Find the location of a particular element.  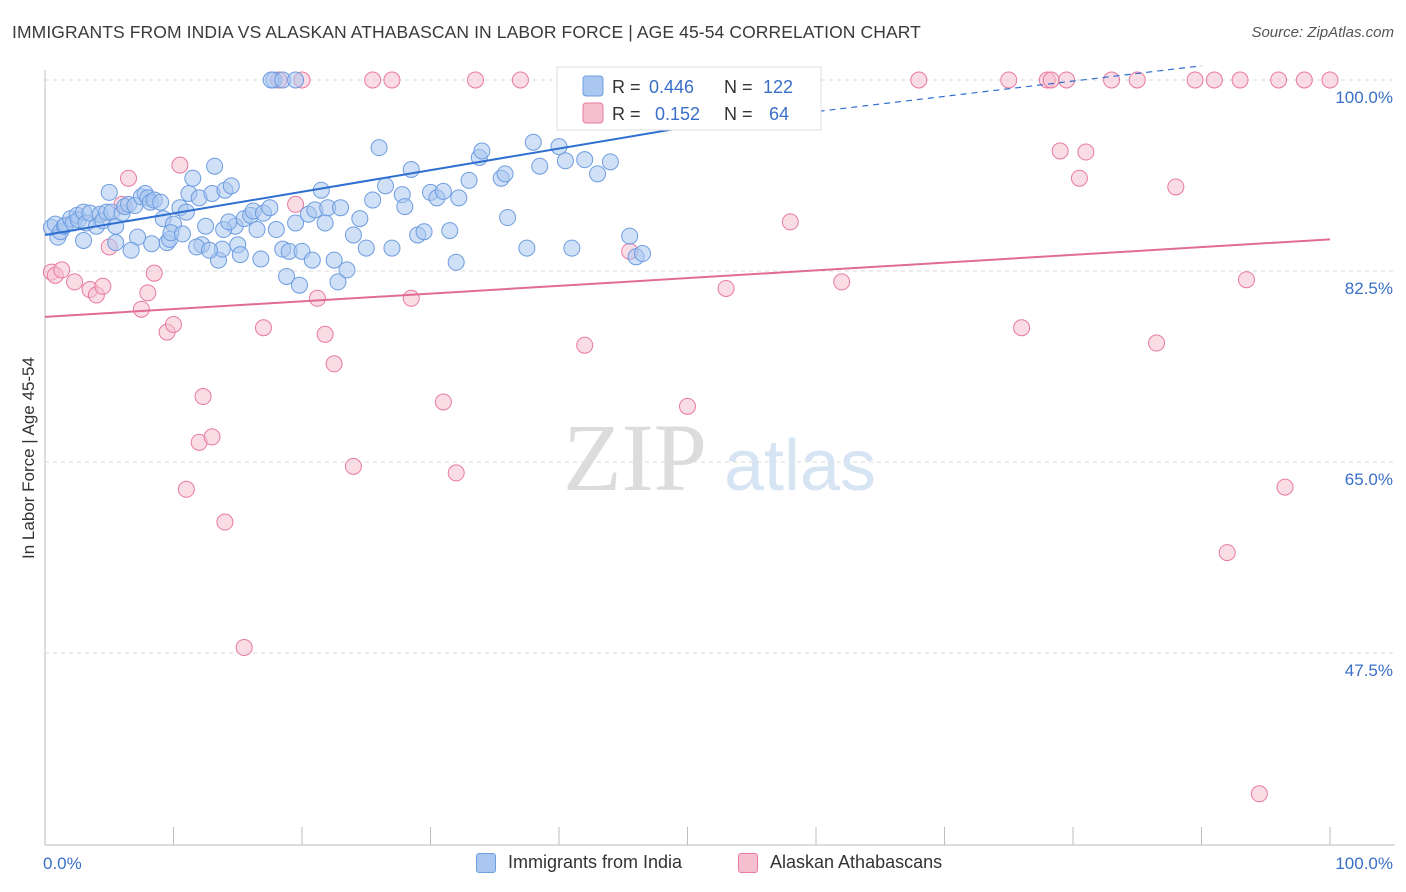

stats-legend: R = 0.446 N = 122 R = 0.152 N = 64 is located at coordinates (689, 98).